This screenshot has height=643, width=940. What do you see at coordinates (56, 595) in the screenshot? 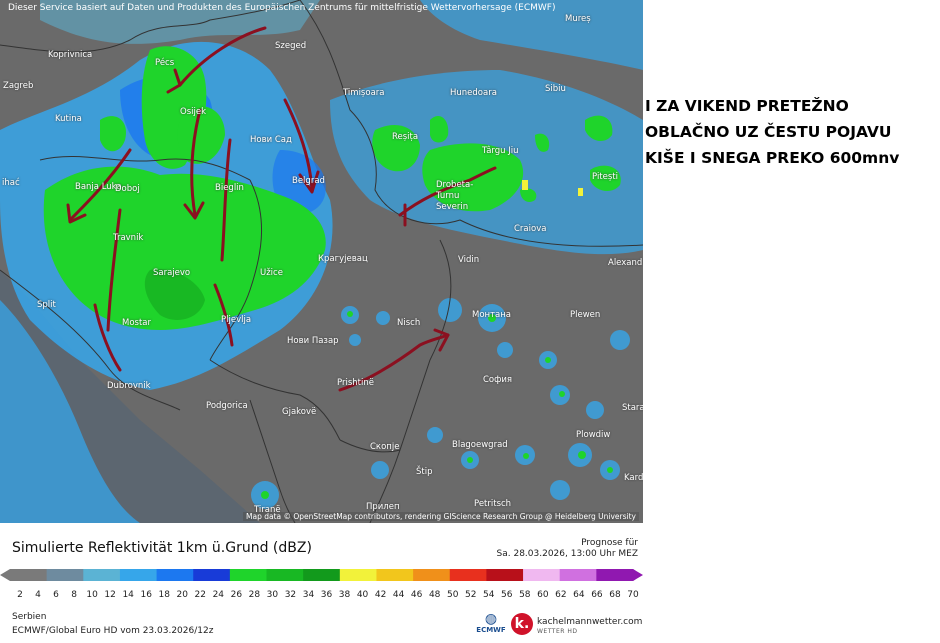
I see `scale-tick-label: 6` at bounding box center [56, 595].